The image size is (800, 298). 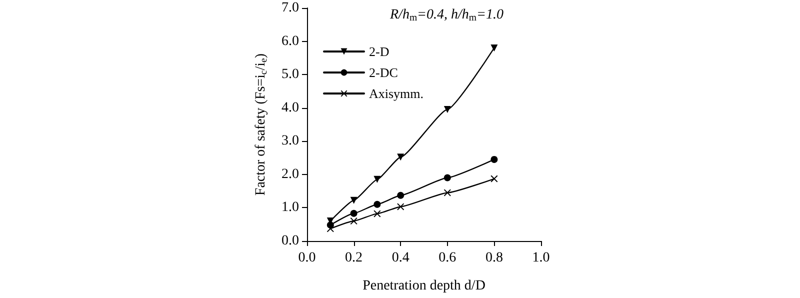 What do you see at coordinates (354, 258) in the screenshot?
I see `x-tick-label: 0.2` at bounding box center [354, 258].